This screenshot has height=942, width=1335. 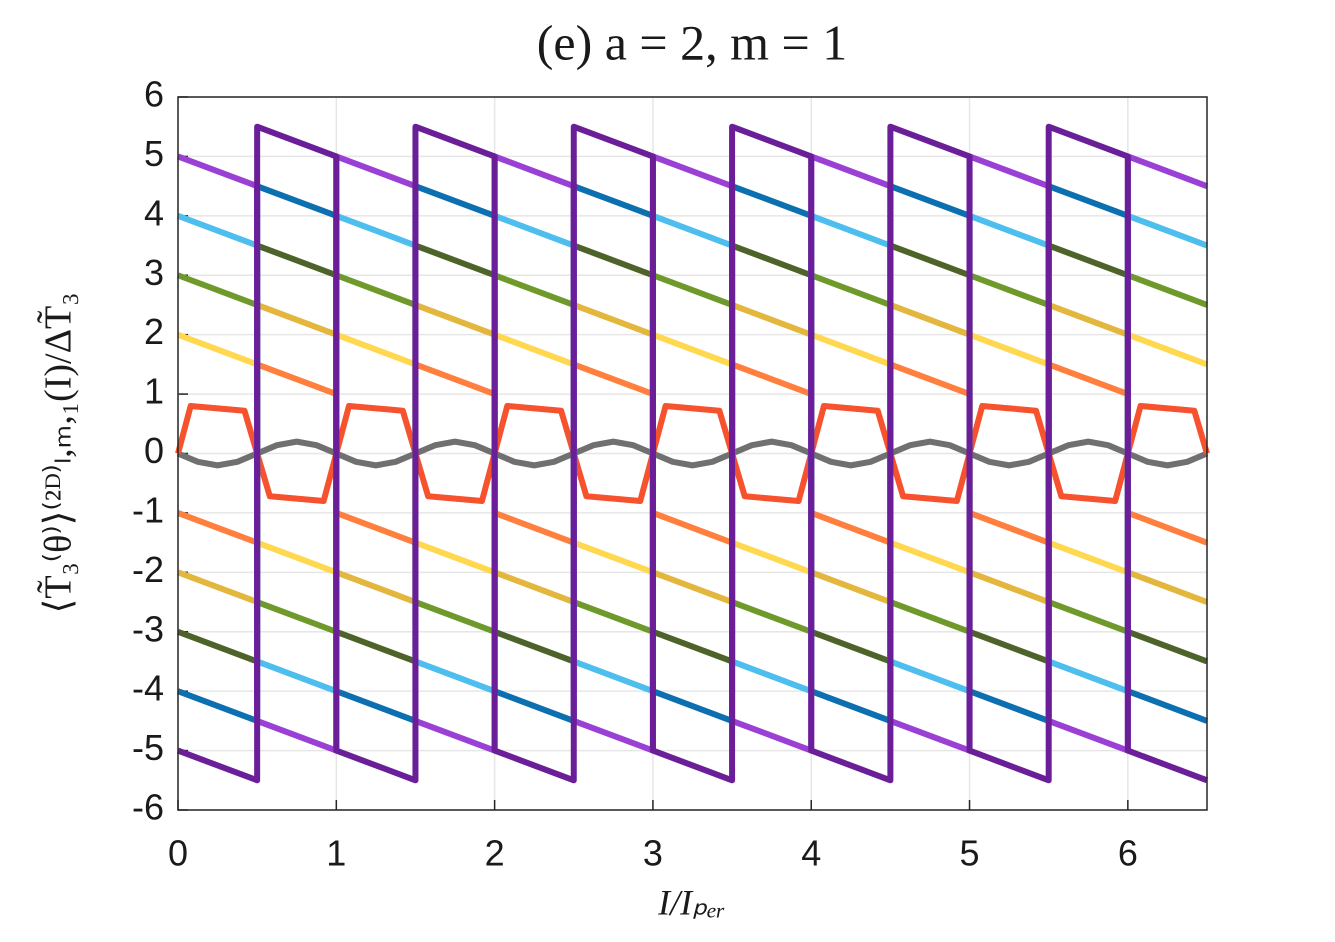 What do you see at coordinates (1128, 853) in the screenshot?
I see `x-tick-label: 6` at bounding box center [1128, 853].